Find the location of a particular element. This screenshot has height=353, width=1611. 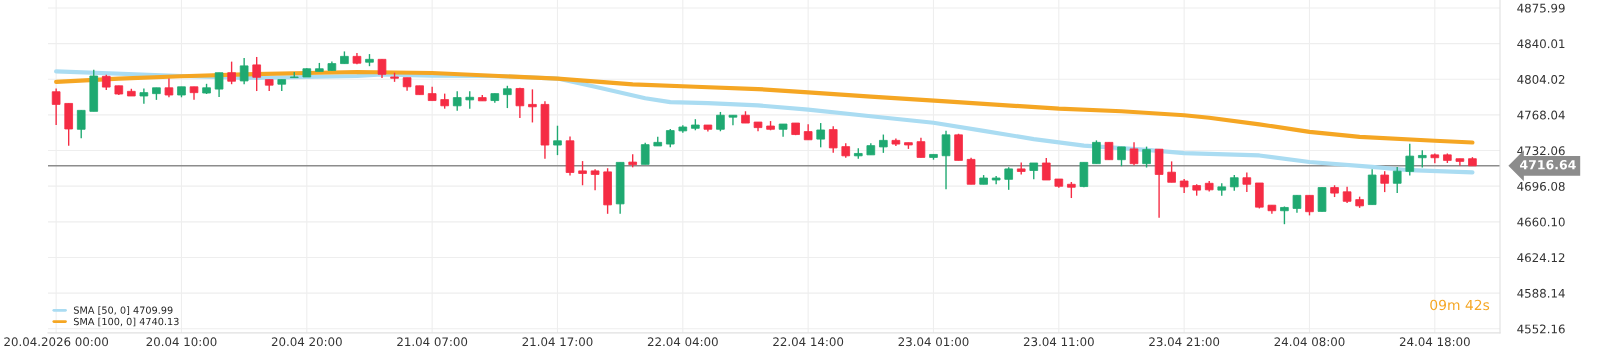

y-tick-label: 4804.02 is located at coordinates (1541, 79).